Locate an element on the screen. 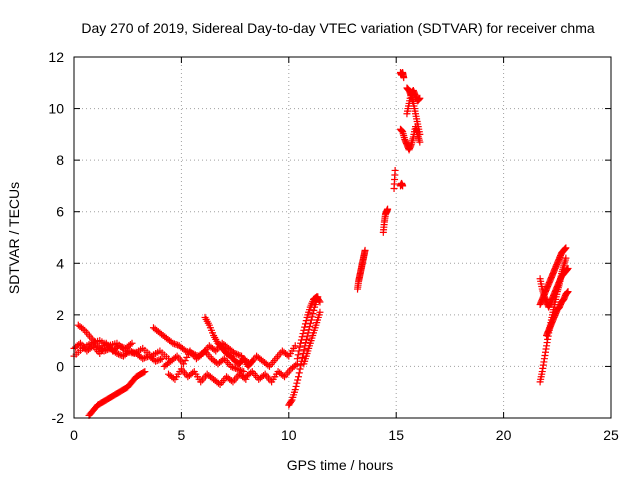  y-tick-label: 4 is located at coordinates (60, 263).